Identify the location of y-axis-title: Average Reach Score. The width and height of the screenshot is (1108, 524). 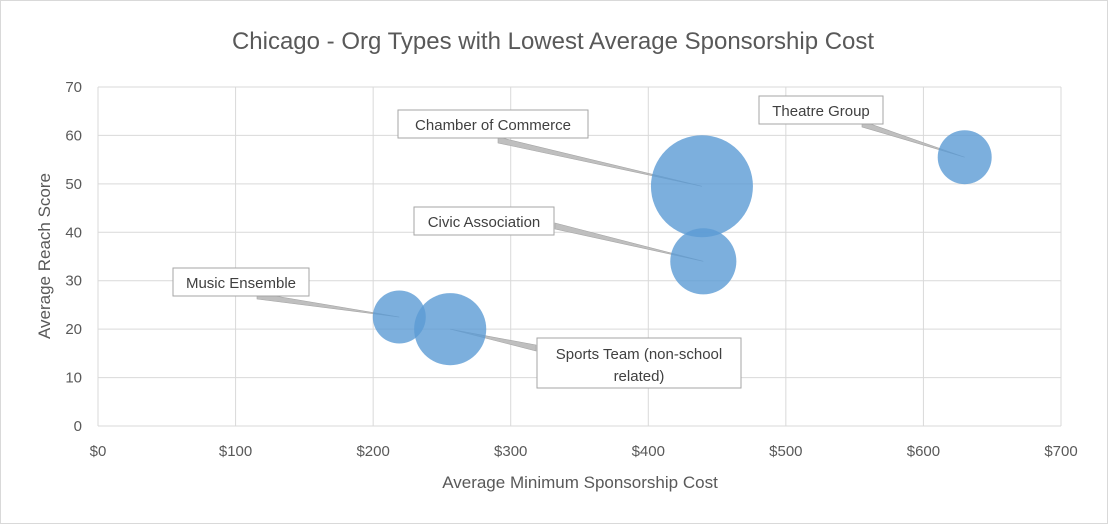
(44, 256).